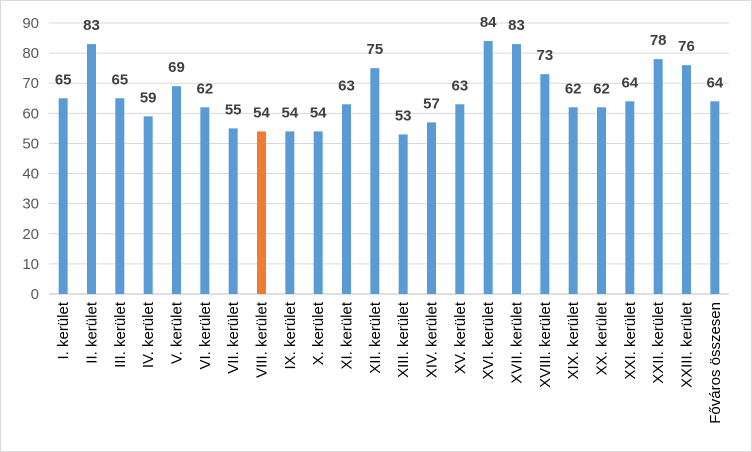 This screenshot has width=752, height=452. What do you see at coordinates (30, 143) in the screenshot?
I see `y-tick-label: 50` at bounding box center [30, 143].